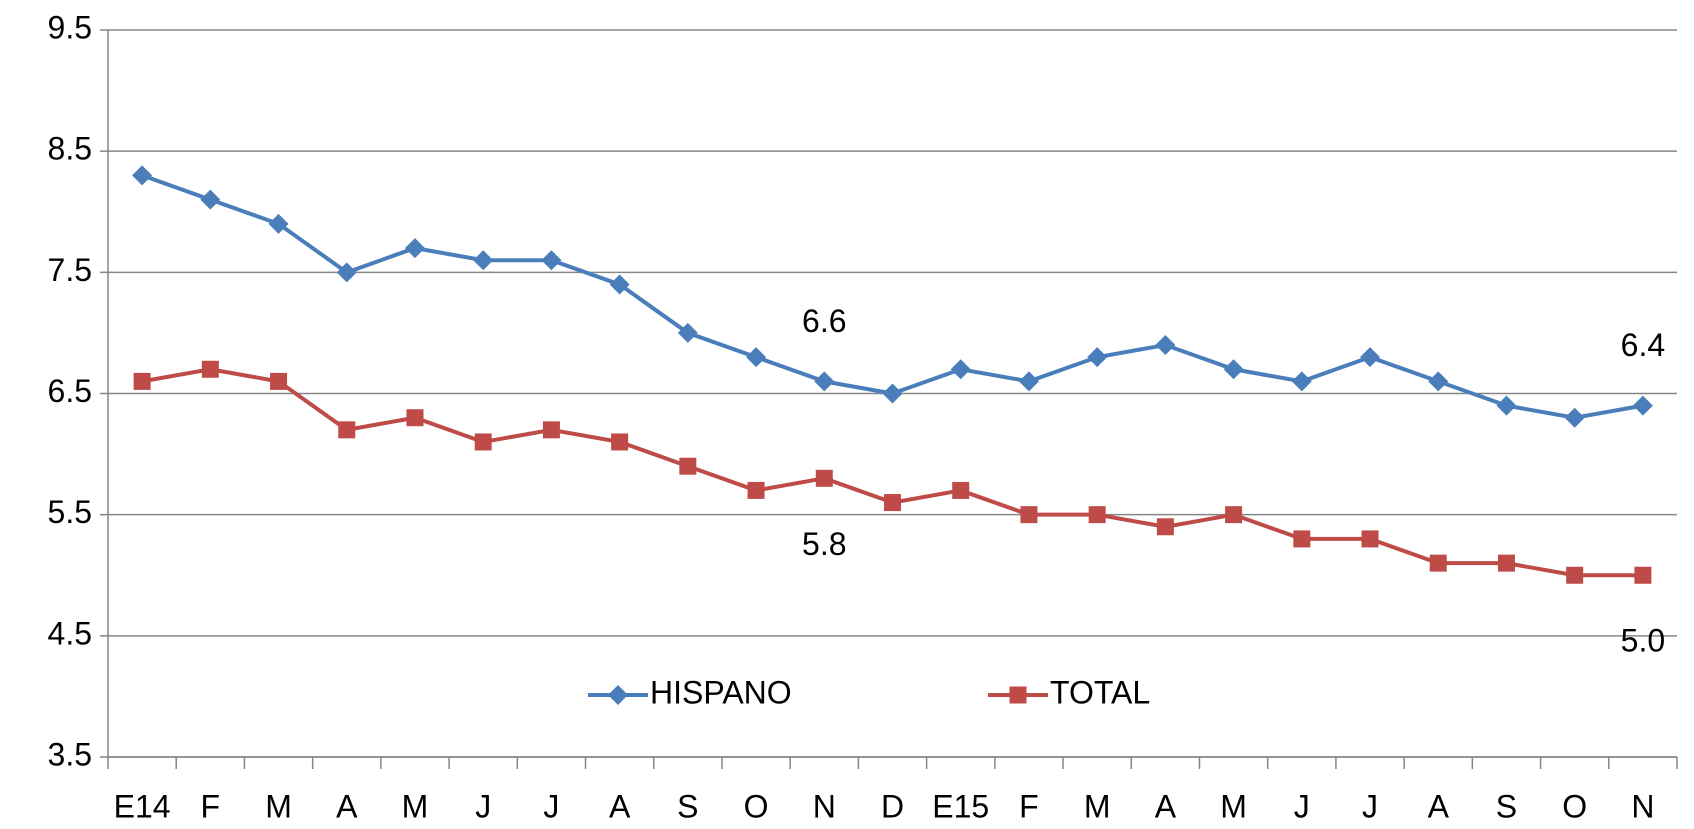 The width and height of the screenshot is (1694, 829). What do you see at coordinates (70, 270) in the screenshot?
I see `y-tick-label: 7.5` at bounding box center [70, 270].